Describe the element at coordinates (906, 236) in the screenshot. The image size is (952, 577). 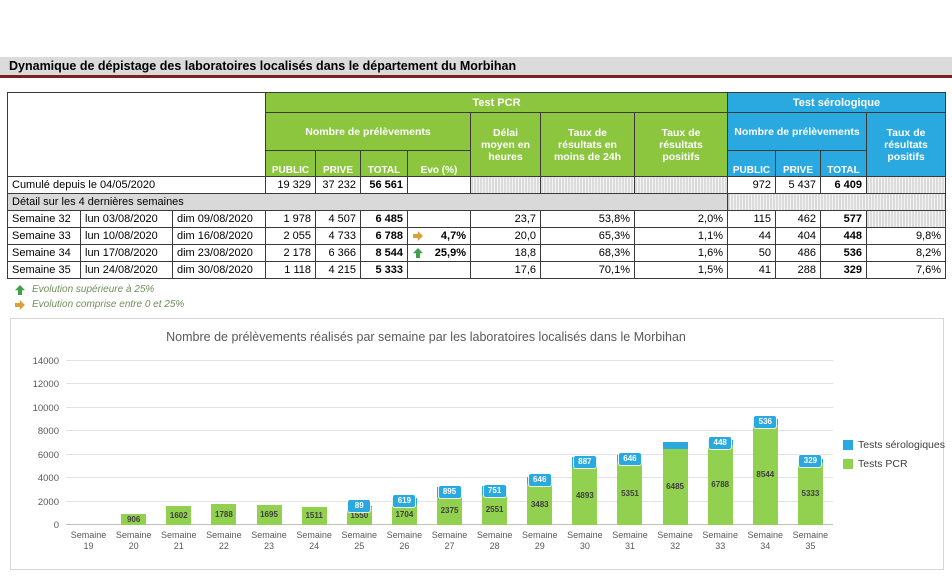
I see `table-cell: 9,8%` at that location.